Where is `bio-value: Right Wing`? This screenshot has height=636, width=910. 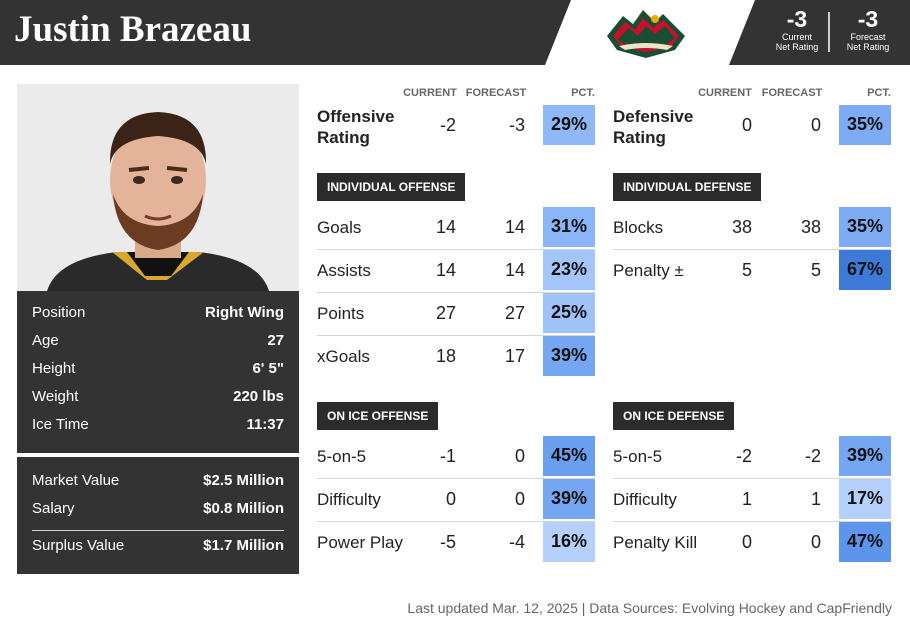 bio-value: Right Wing is located at coordinates (244, 312).